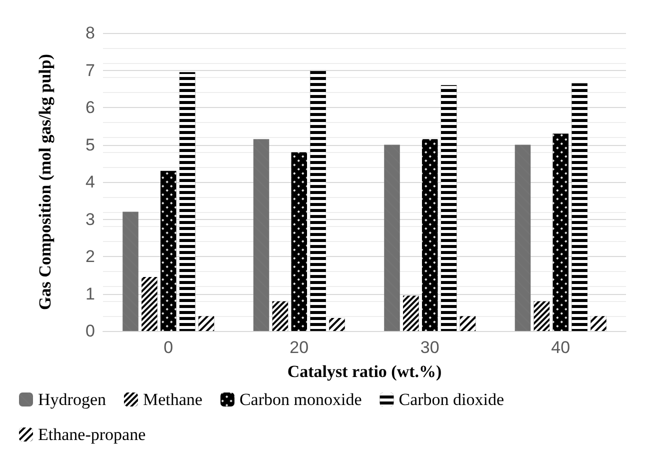  What do you see at coordinates (300, 399) in the screenshot?
I see `legend-label: Carbon monoxide` at bounding box center [300, 399].